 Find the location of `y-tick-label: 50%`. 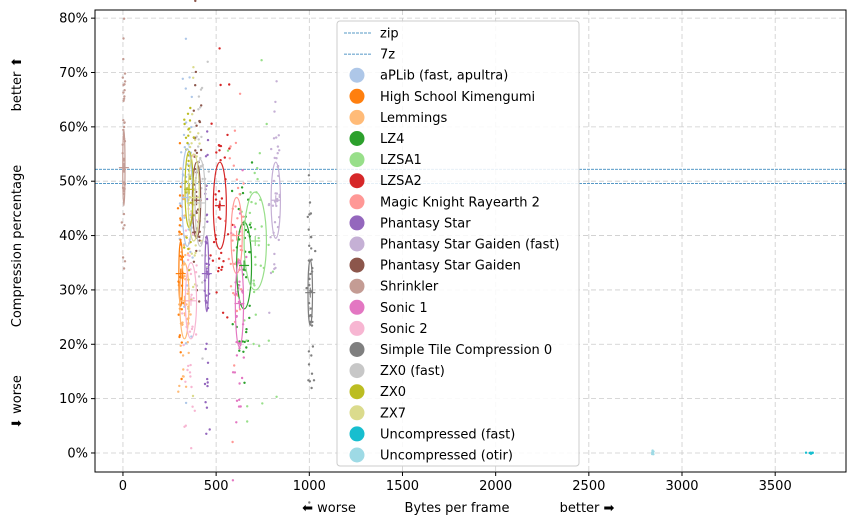

y-tick-label: 50% is located at coordinates (73, 182).